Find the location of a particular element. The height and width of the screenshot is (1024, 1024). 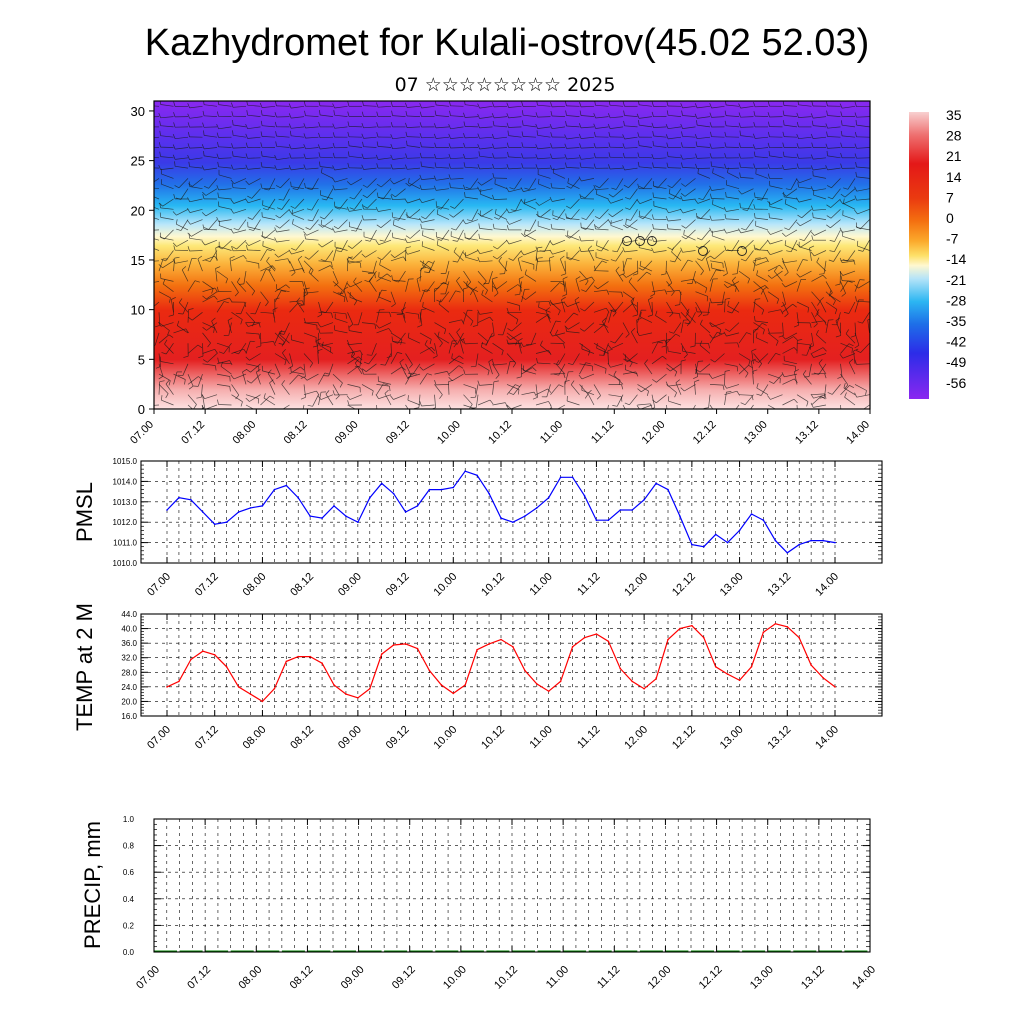

heatmap-y-tick-label: 15 is located at coordinates (138, 260).